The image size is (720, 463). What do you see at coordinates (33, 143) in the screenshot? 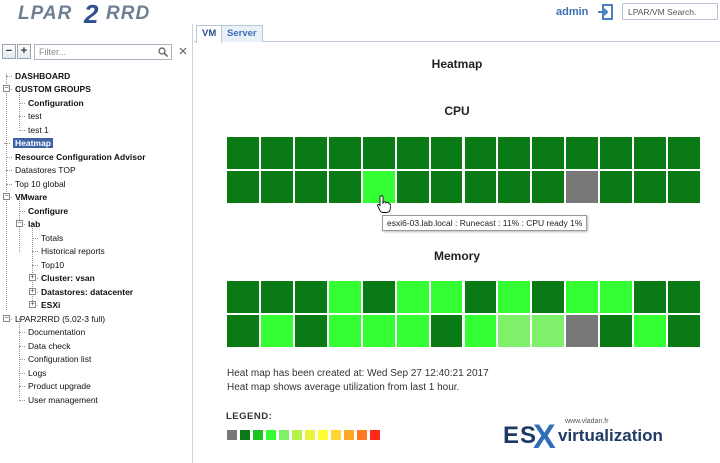
I see `sidebar-item-heatmap: Heatmap` at bounding box center [33, 143].